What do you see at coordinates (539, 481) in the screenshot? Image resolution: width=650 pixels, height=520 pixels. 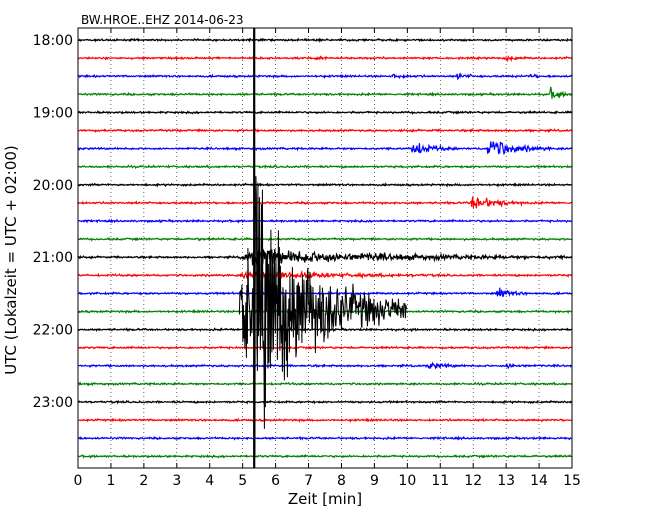 I see `x-tick-label: 14` at bounding box center [539, 481].